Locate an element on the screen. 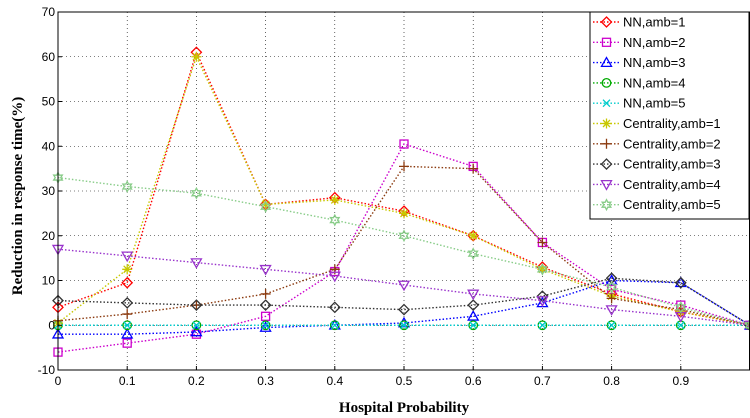 This screenshot has height=418, width=750. legend-label: Centrality,amb=5 is located at coordinates (672, 204).